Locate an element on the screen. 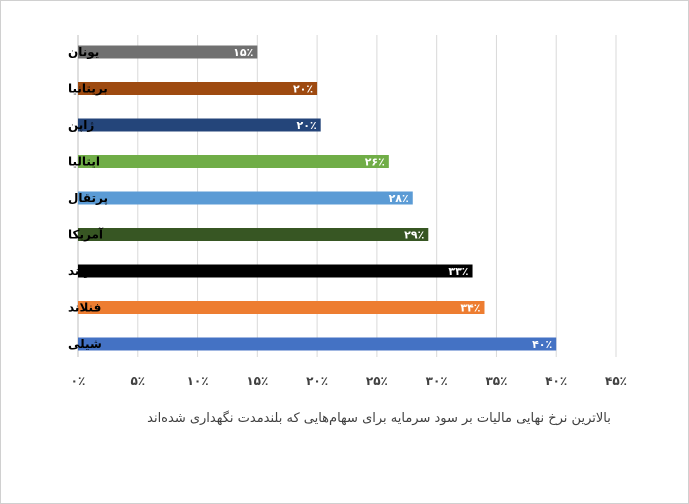  data-label: ۳۳٪ is located at coordinates (458, 271).